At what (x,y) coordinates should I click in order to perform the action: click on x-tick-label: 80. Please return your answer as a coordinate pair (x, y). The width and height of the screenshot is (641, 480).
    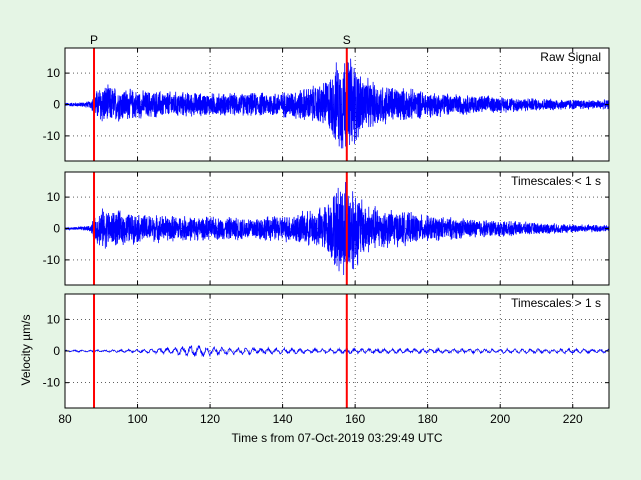
    Looking at the image, I should click on (65, 419).